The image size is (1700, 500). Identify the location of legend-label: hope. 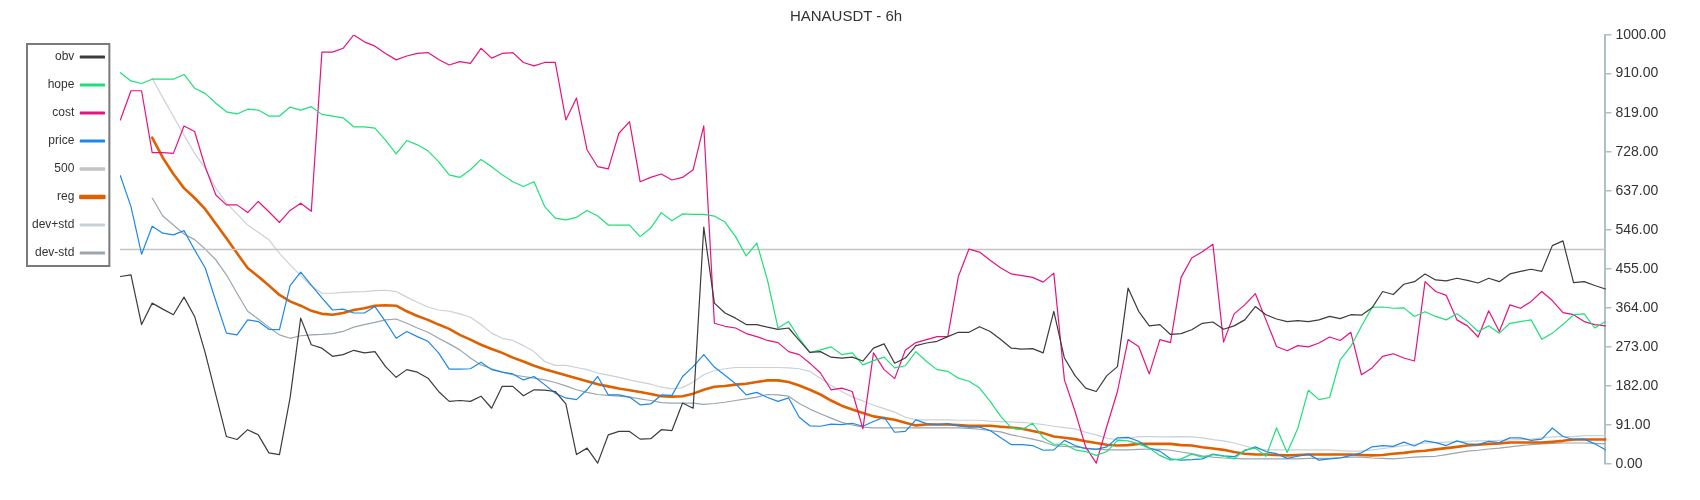
(61, 84).